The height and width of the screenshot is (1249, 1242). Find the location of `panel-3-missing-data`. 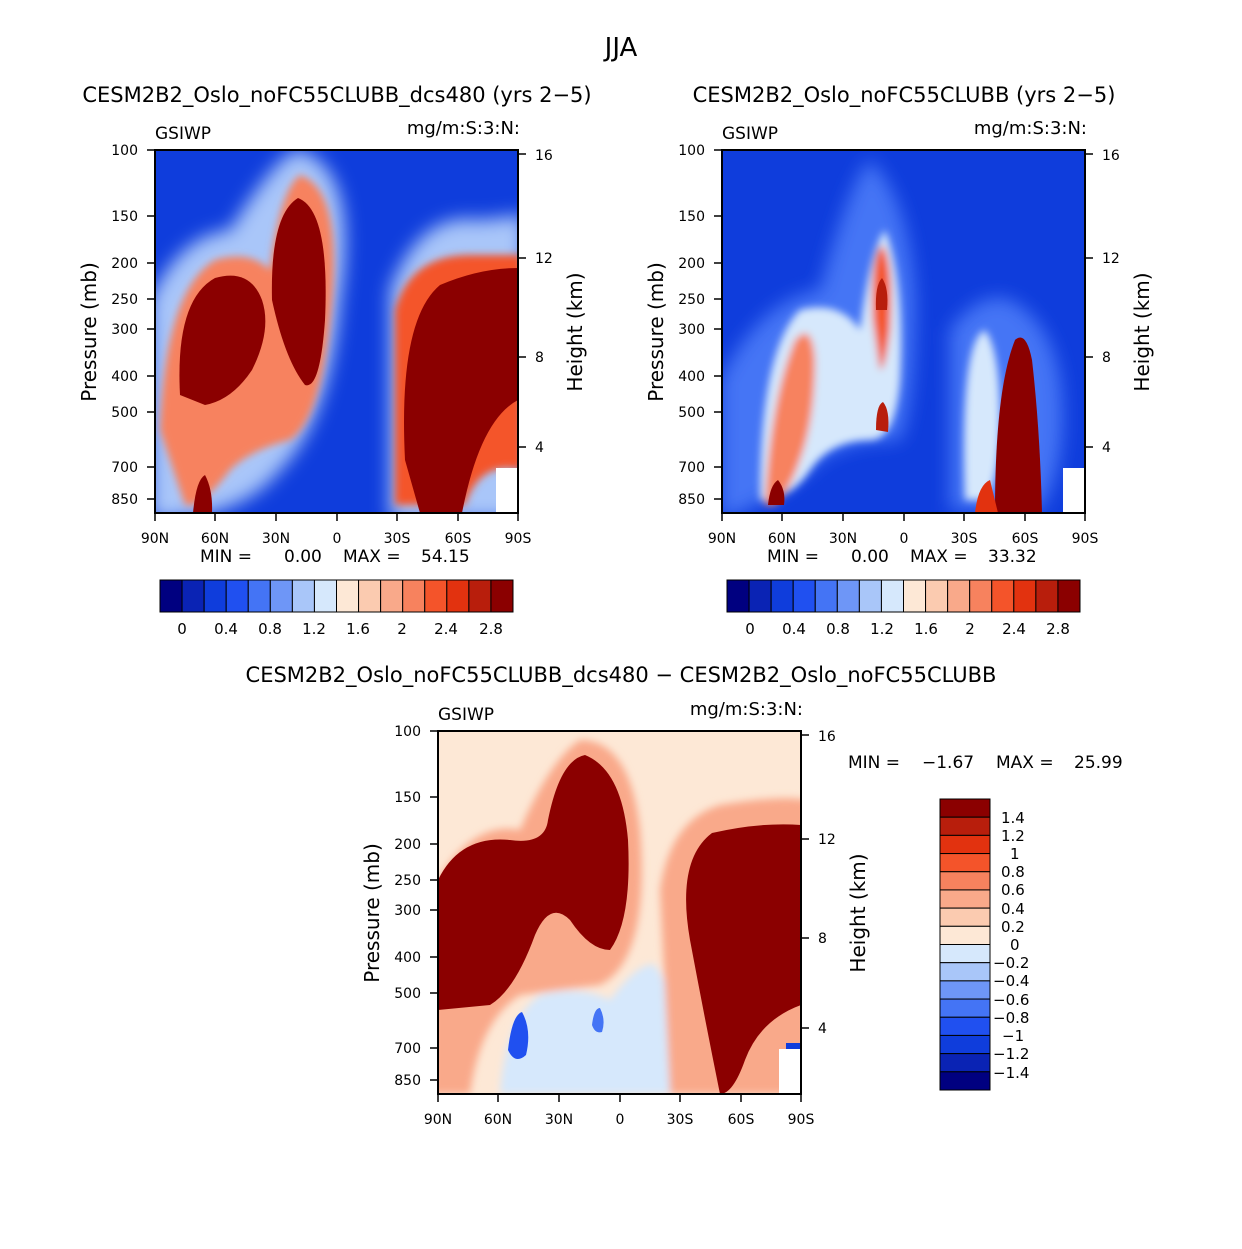

panel-3-missing-data is located at coordinates (790, 1071).